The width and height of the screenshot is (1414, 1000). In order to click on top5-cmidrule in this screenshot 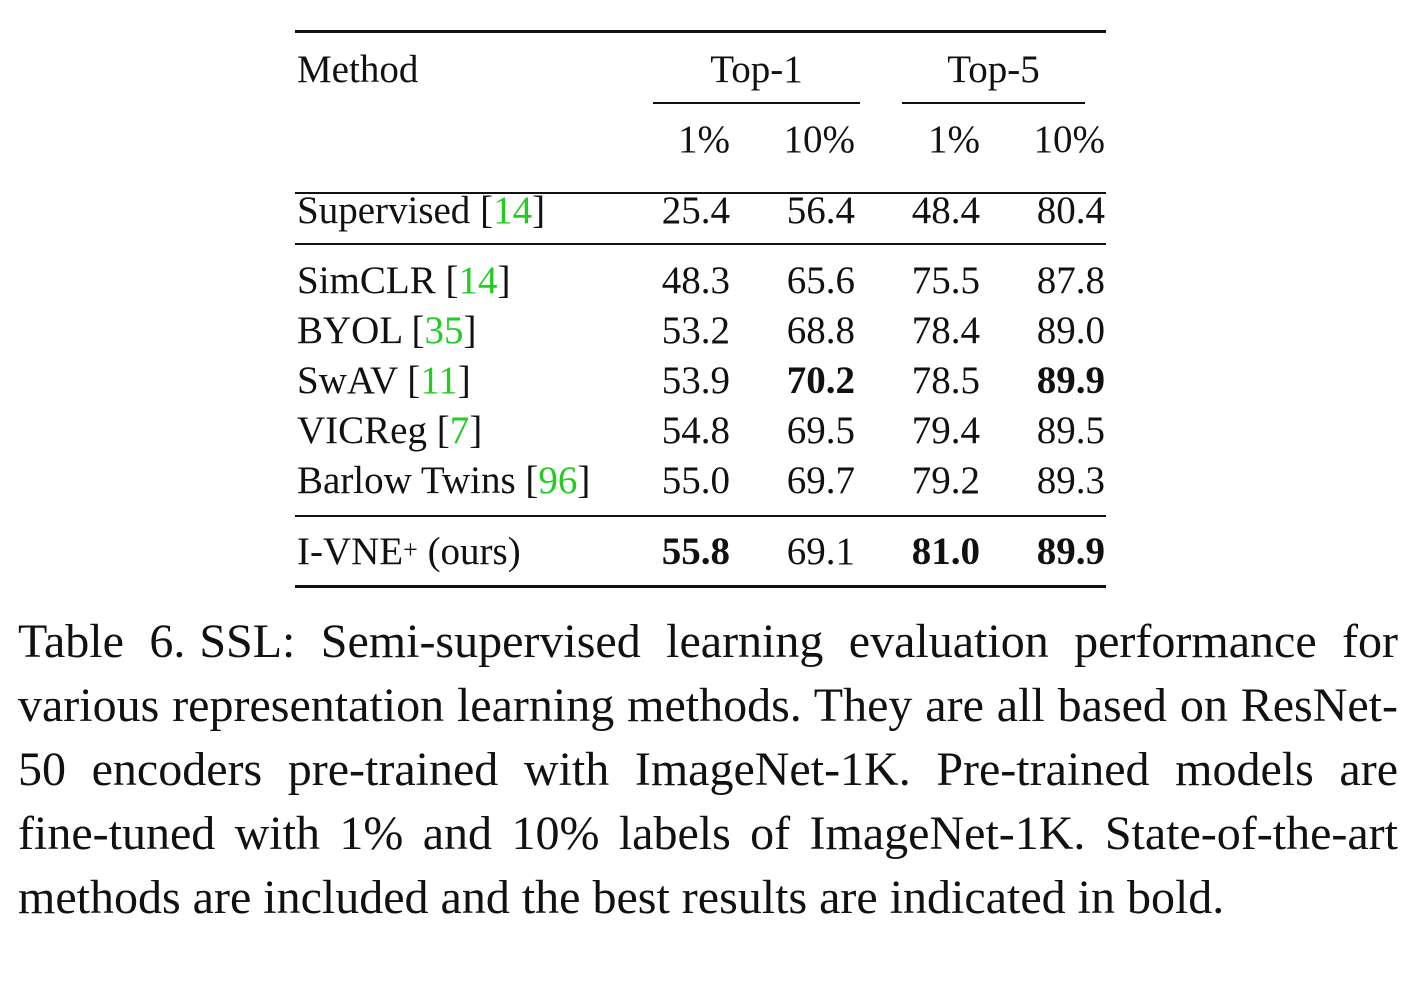, I will do `click(993, 103)`.